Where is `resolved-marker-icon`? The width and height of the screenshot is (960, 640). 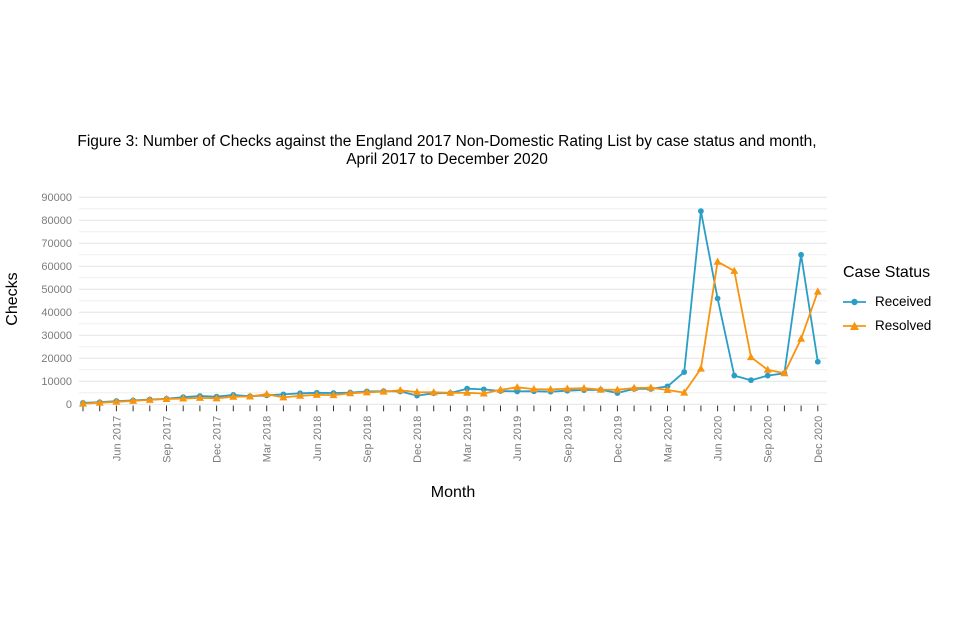
resolved-marker-icon is located at coordinates (854, 325).